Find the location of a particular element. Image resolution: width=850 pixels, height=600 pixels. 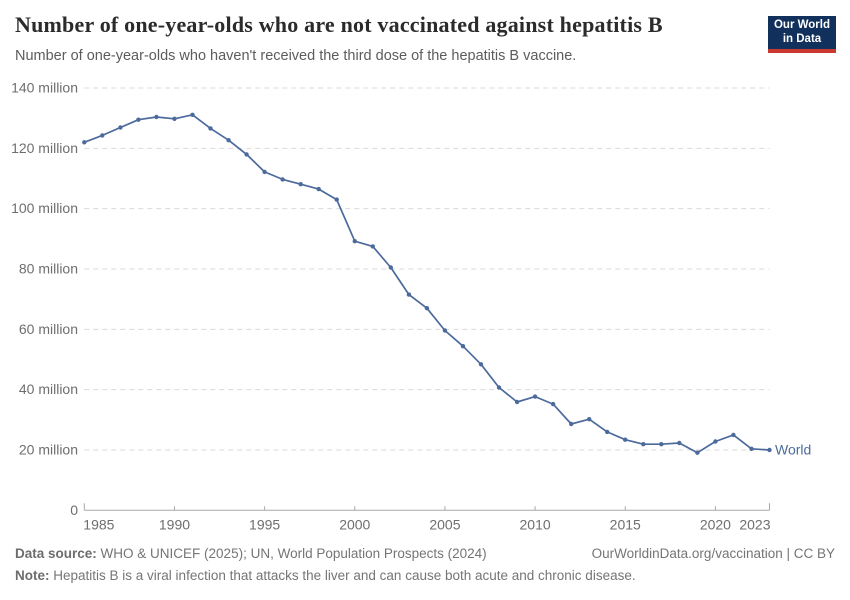

y-axis-label: 0 is located at coordinates (74, 510).